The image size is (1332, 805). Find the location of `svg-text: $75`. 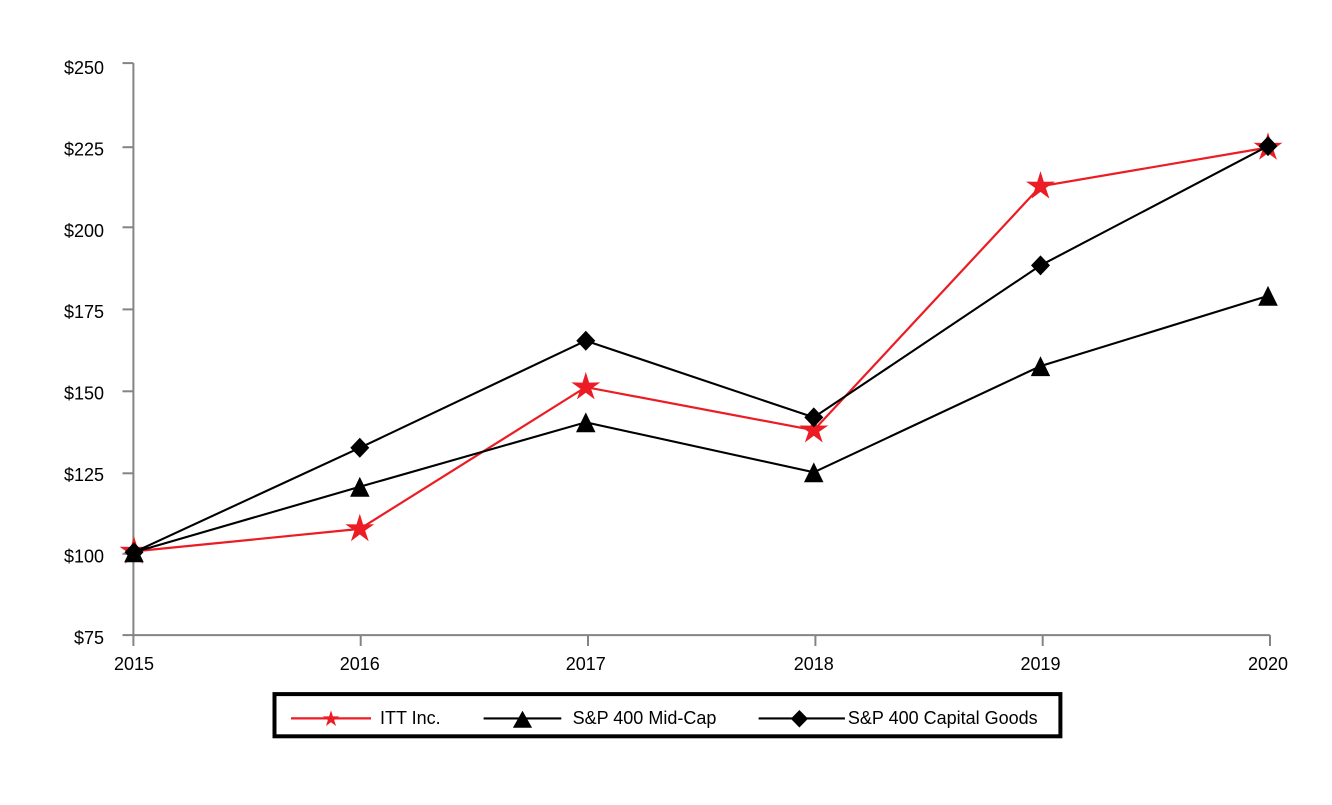

svg-text: $75 is located at coordinates (89, 638).